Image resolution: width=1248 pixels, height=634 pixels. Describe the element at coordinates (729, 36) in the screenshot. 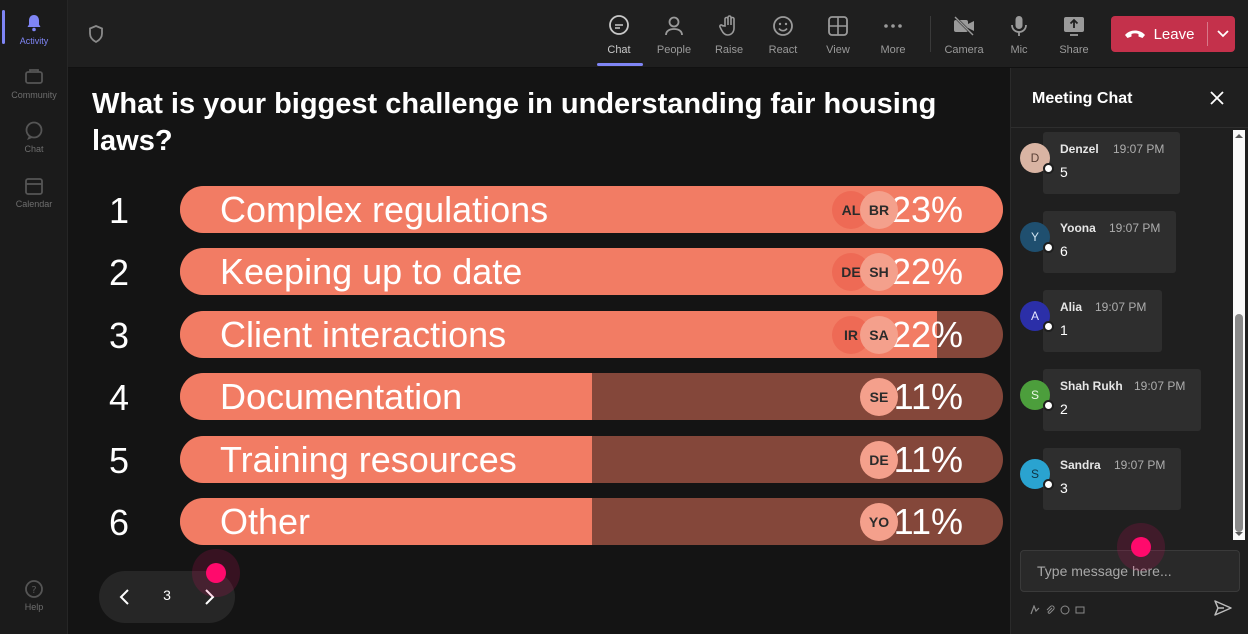

I see `raise-hand-button: Raise` at that location.